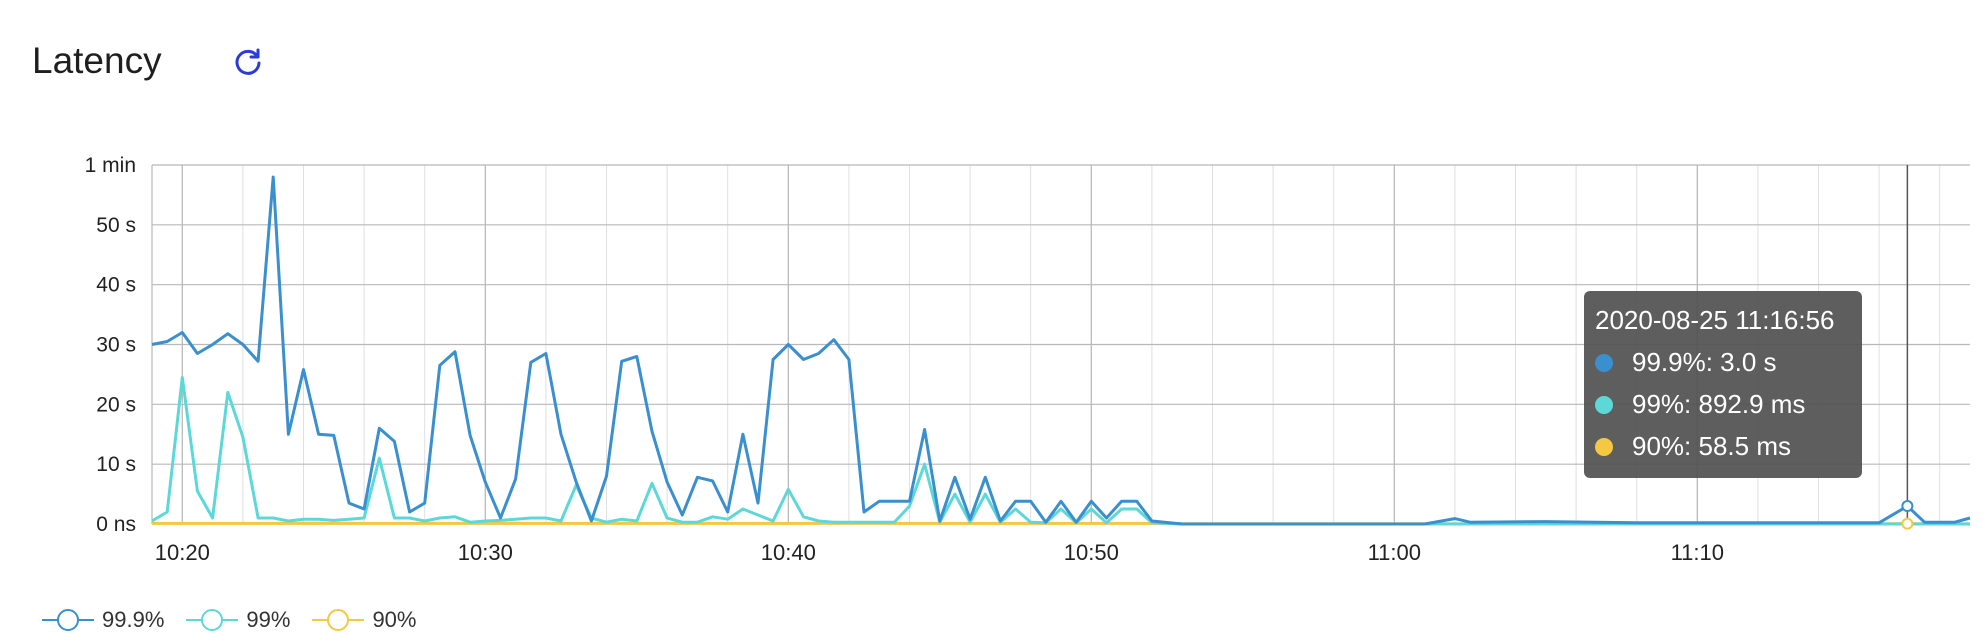 The width and height of the screenshot is (1986, 642). Describe the element at coordinates (268, 619) in the screenshot. I see `legend-label: 99%` at that location.